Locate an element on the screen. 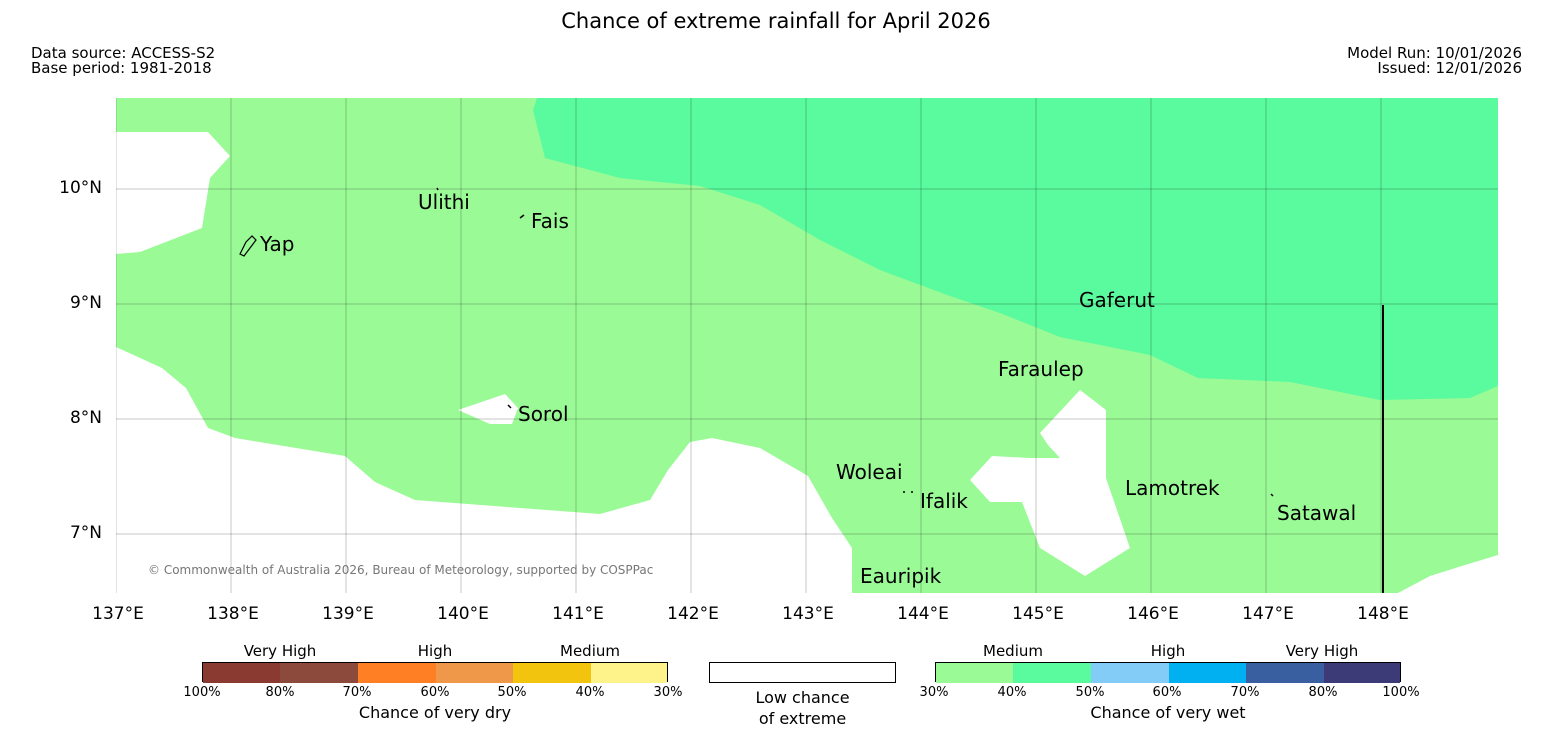  wet-tick-50: 50% is located at coordinates (1090, 692).